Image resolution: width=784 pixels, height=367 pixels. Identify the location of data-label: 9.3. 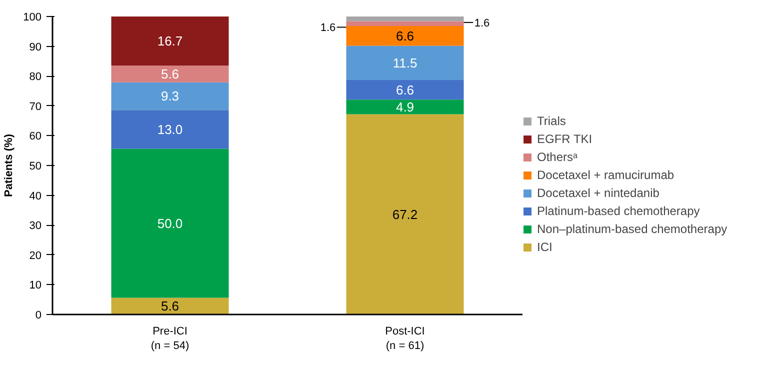
(170, 96).